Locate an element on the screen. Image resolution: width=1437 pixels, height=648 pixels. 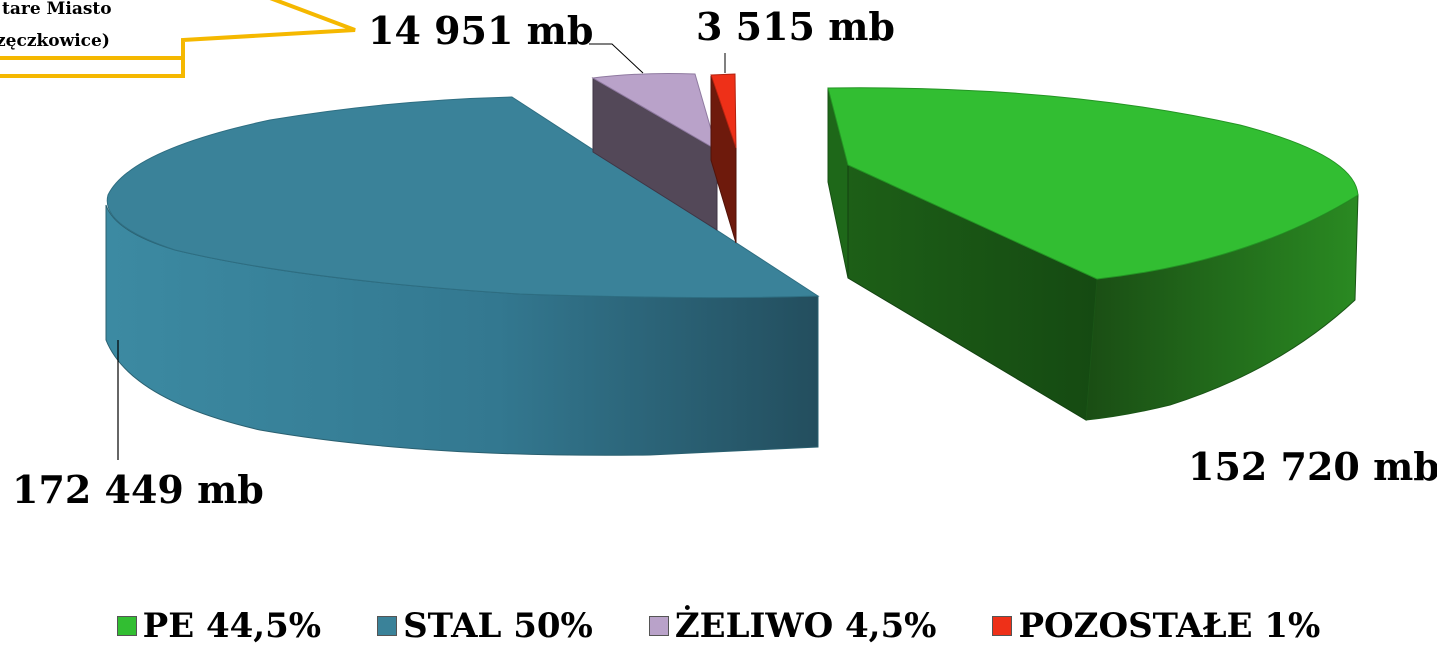
legend-item-pozostale: POZOSTAŁE 1% is located at coordinates (1156, 626).